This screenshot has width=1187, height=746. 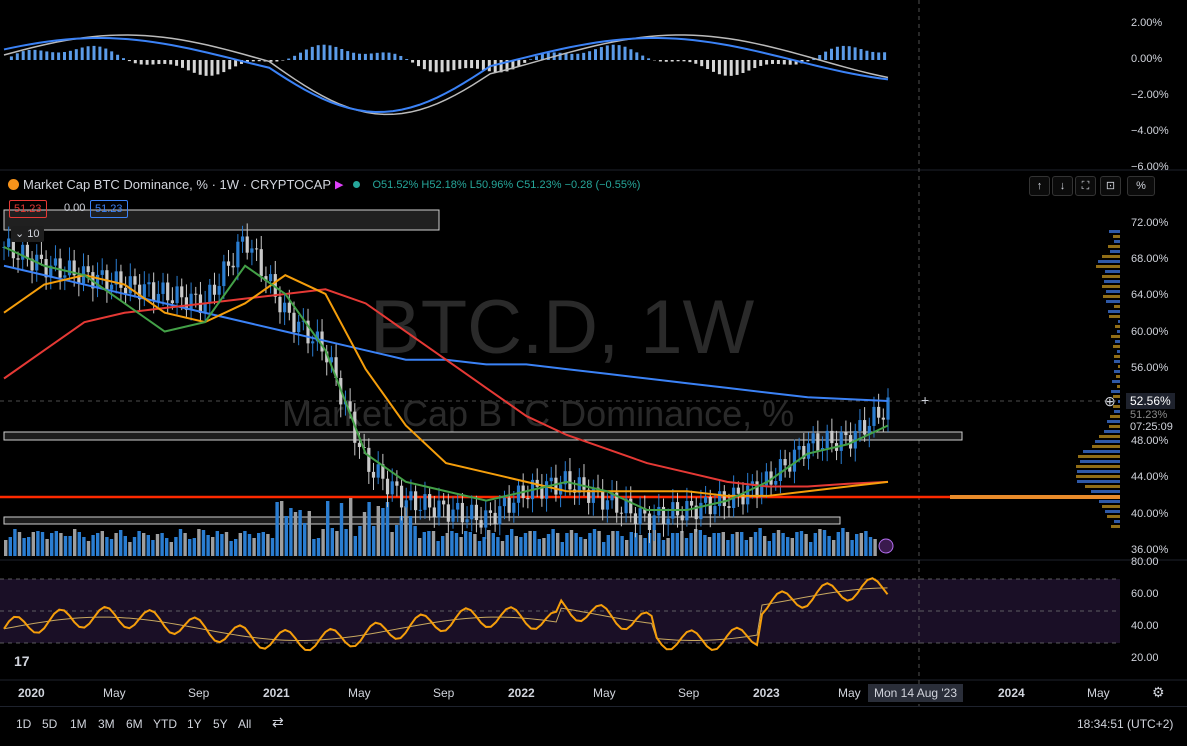 I want to click on timezone-clock: 18:34:51 (UTC+2), so click(x=1125, y=724).